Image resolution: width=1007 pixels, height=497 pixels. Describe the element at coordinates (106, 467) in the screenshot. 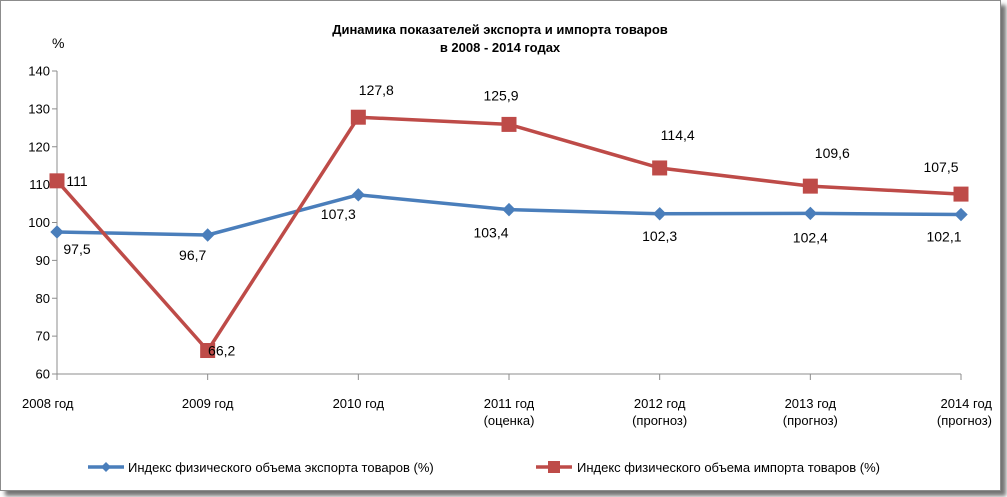

I see `export-legend-marker` at that location.